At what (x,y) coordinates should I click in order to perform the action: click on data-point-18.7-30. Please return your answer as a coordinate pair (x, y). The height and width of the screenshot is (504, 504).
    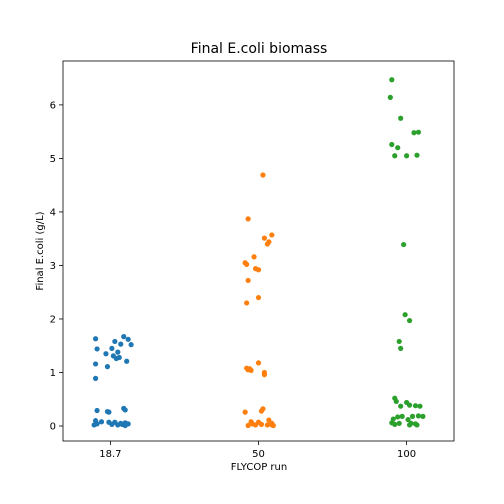
    Looking at the image, I should click on (118, 425).